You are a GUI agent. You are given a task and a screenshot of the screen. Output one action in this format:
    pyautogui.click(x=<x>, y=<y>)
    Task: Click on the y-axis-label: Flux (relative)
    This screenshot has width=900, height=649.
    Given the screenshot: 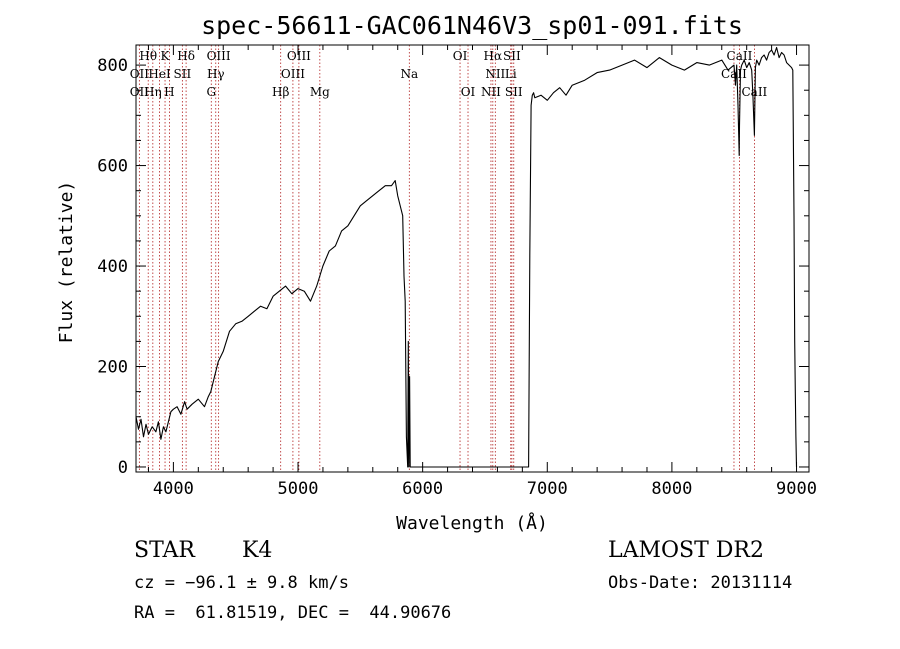 What is the action you would take?
    pyautogui.click(x=66, y=262)
    